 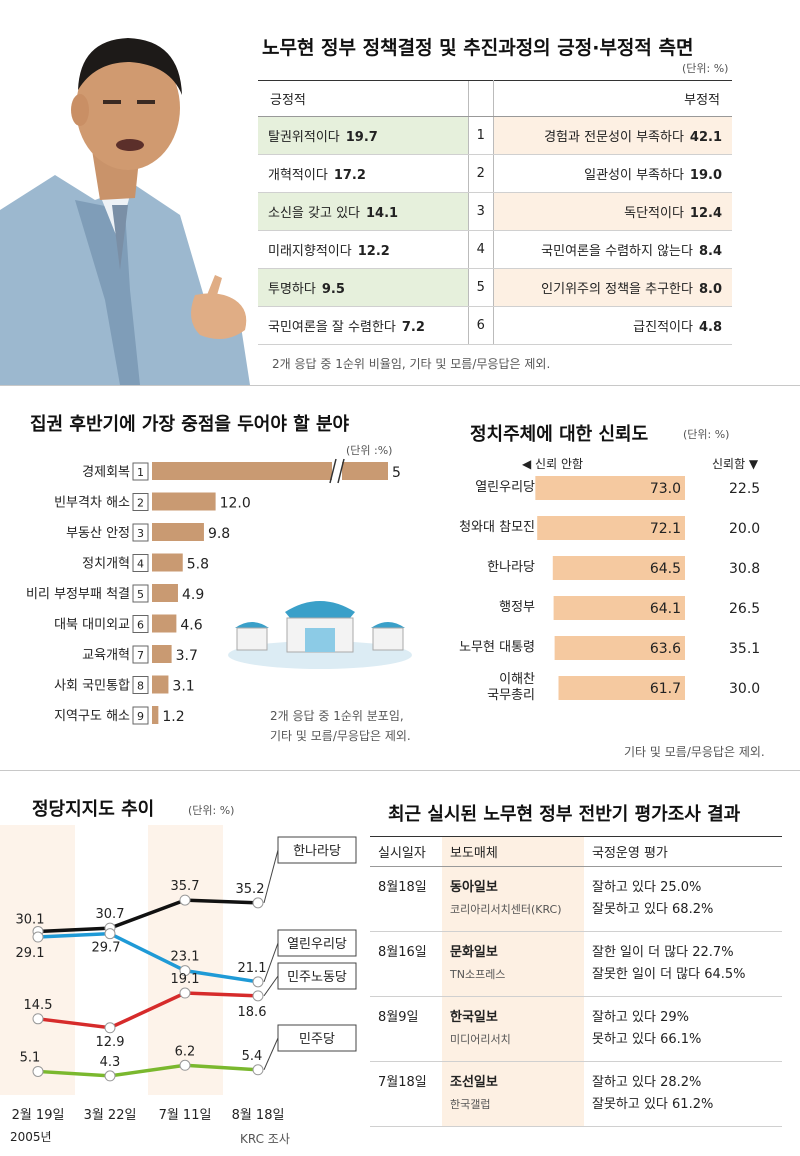 I want to click on value-label-distrust: 64.1, so click(x=665, y=609).